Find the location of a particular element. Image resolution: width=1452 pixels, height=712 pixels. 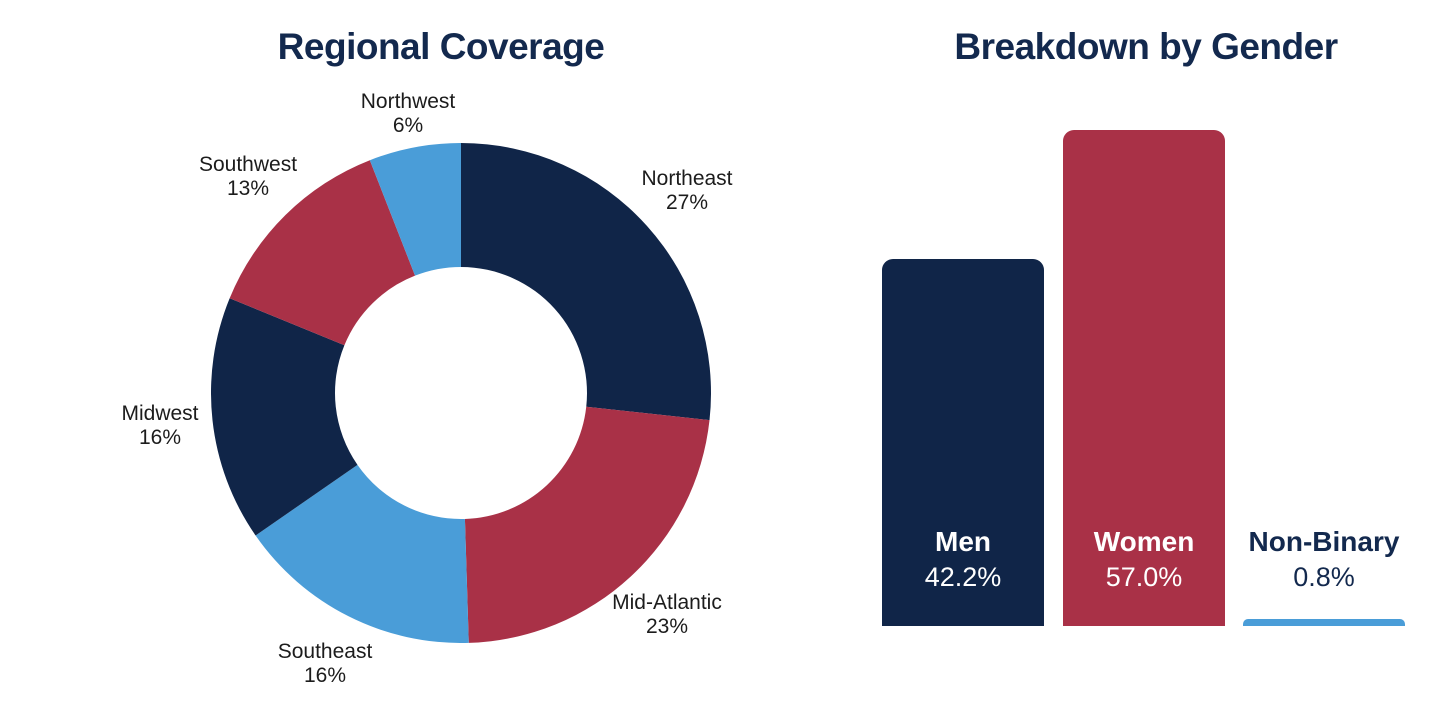

donut-label-mid-atlantic: Mid-Atlantic 23% is located at coordinates (667, 615).